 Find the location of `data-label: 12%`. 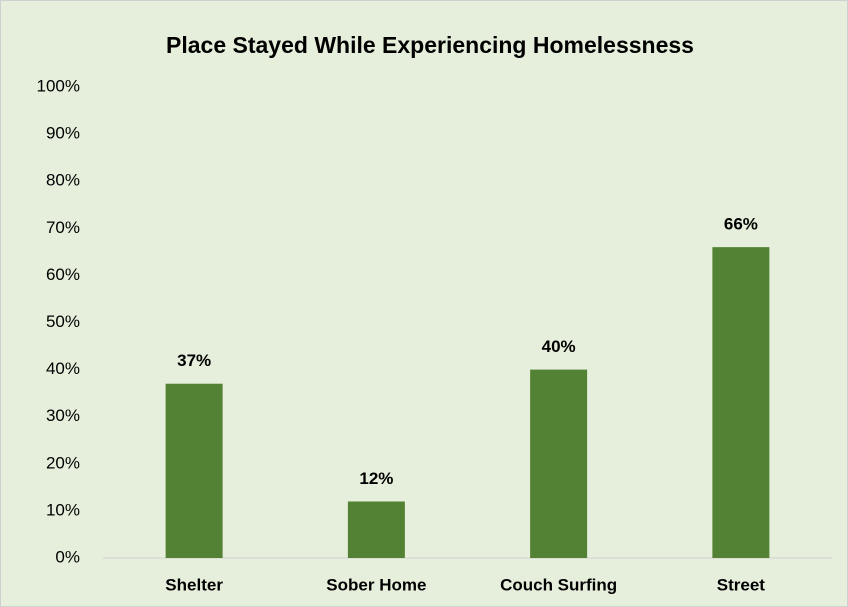

data-label: 12% is located at coordinates (376, 478).